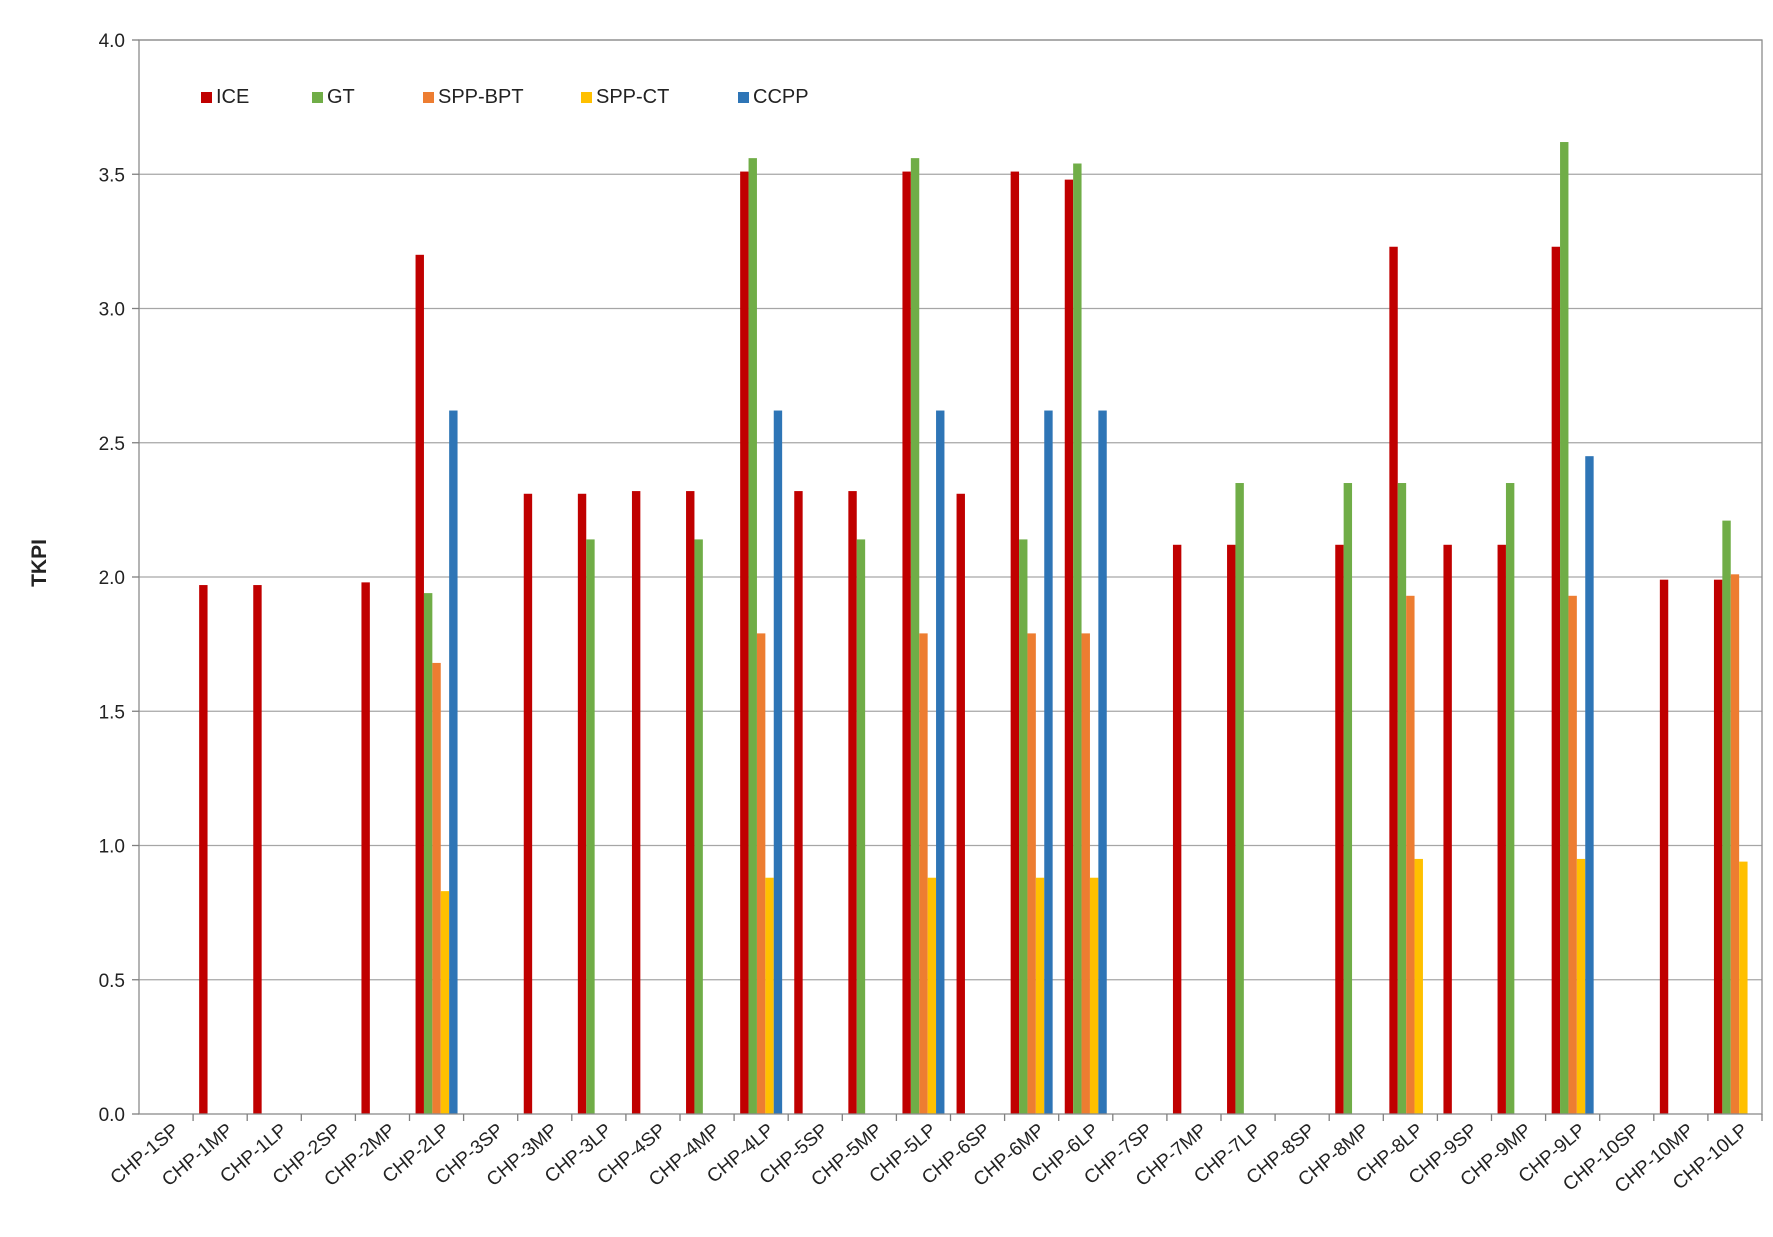 The width and height of the screenshot is (1773, 1237). I want to click on bar-ice-chp-7mp, so click(1177, 829).